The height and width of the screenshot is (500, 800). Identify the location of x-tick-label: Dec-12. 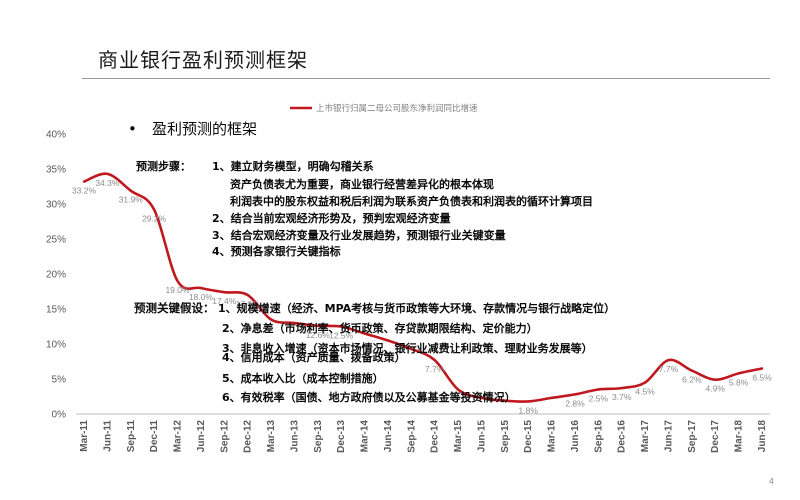
(248, 436).